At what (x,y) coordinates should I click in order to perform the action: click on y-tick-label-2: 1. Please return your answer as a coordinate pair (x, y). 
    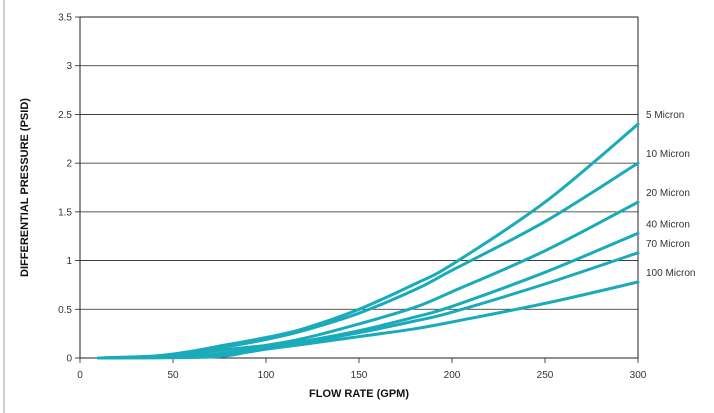
    Looking at the image, I should click on (69, 261).